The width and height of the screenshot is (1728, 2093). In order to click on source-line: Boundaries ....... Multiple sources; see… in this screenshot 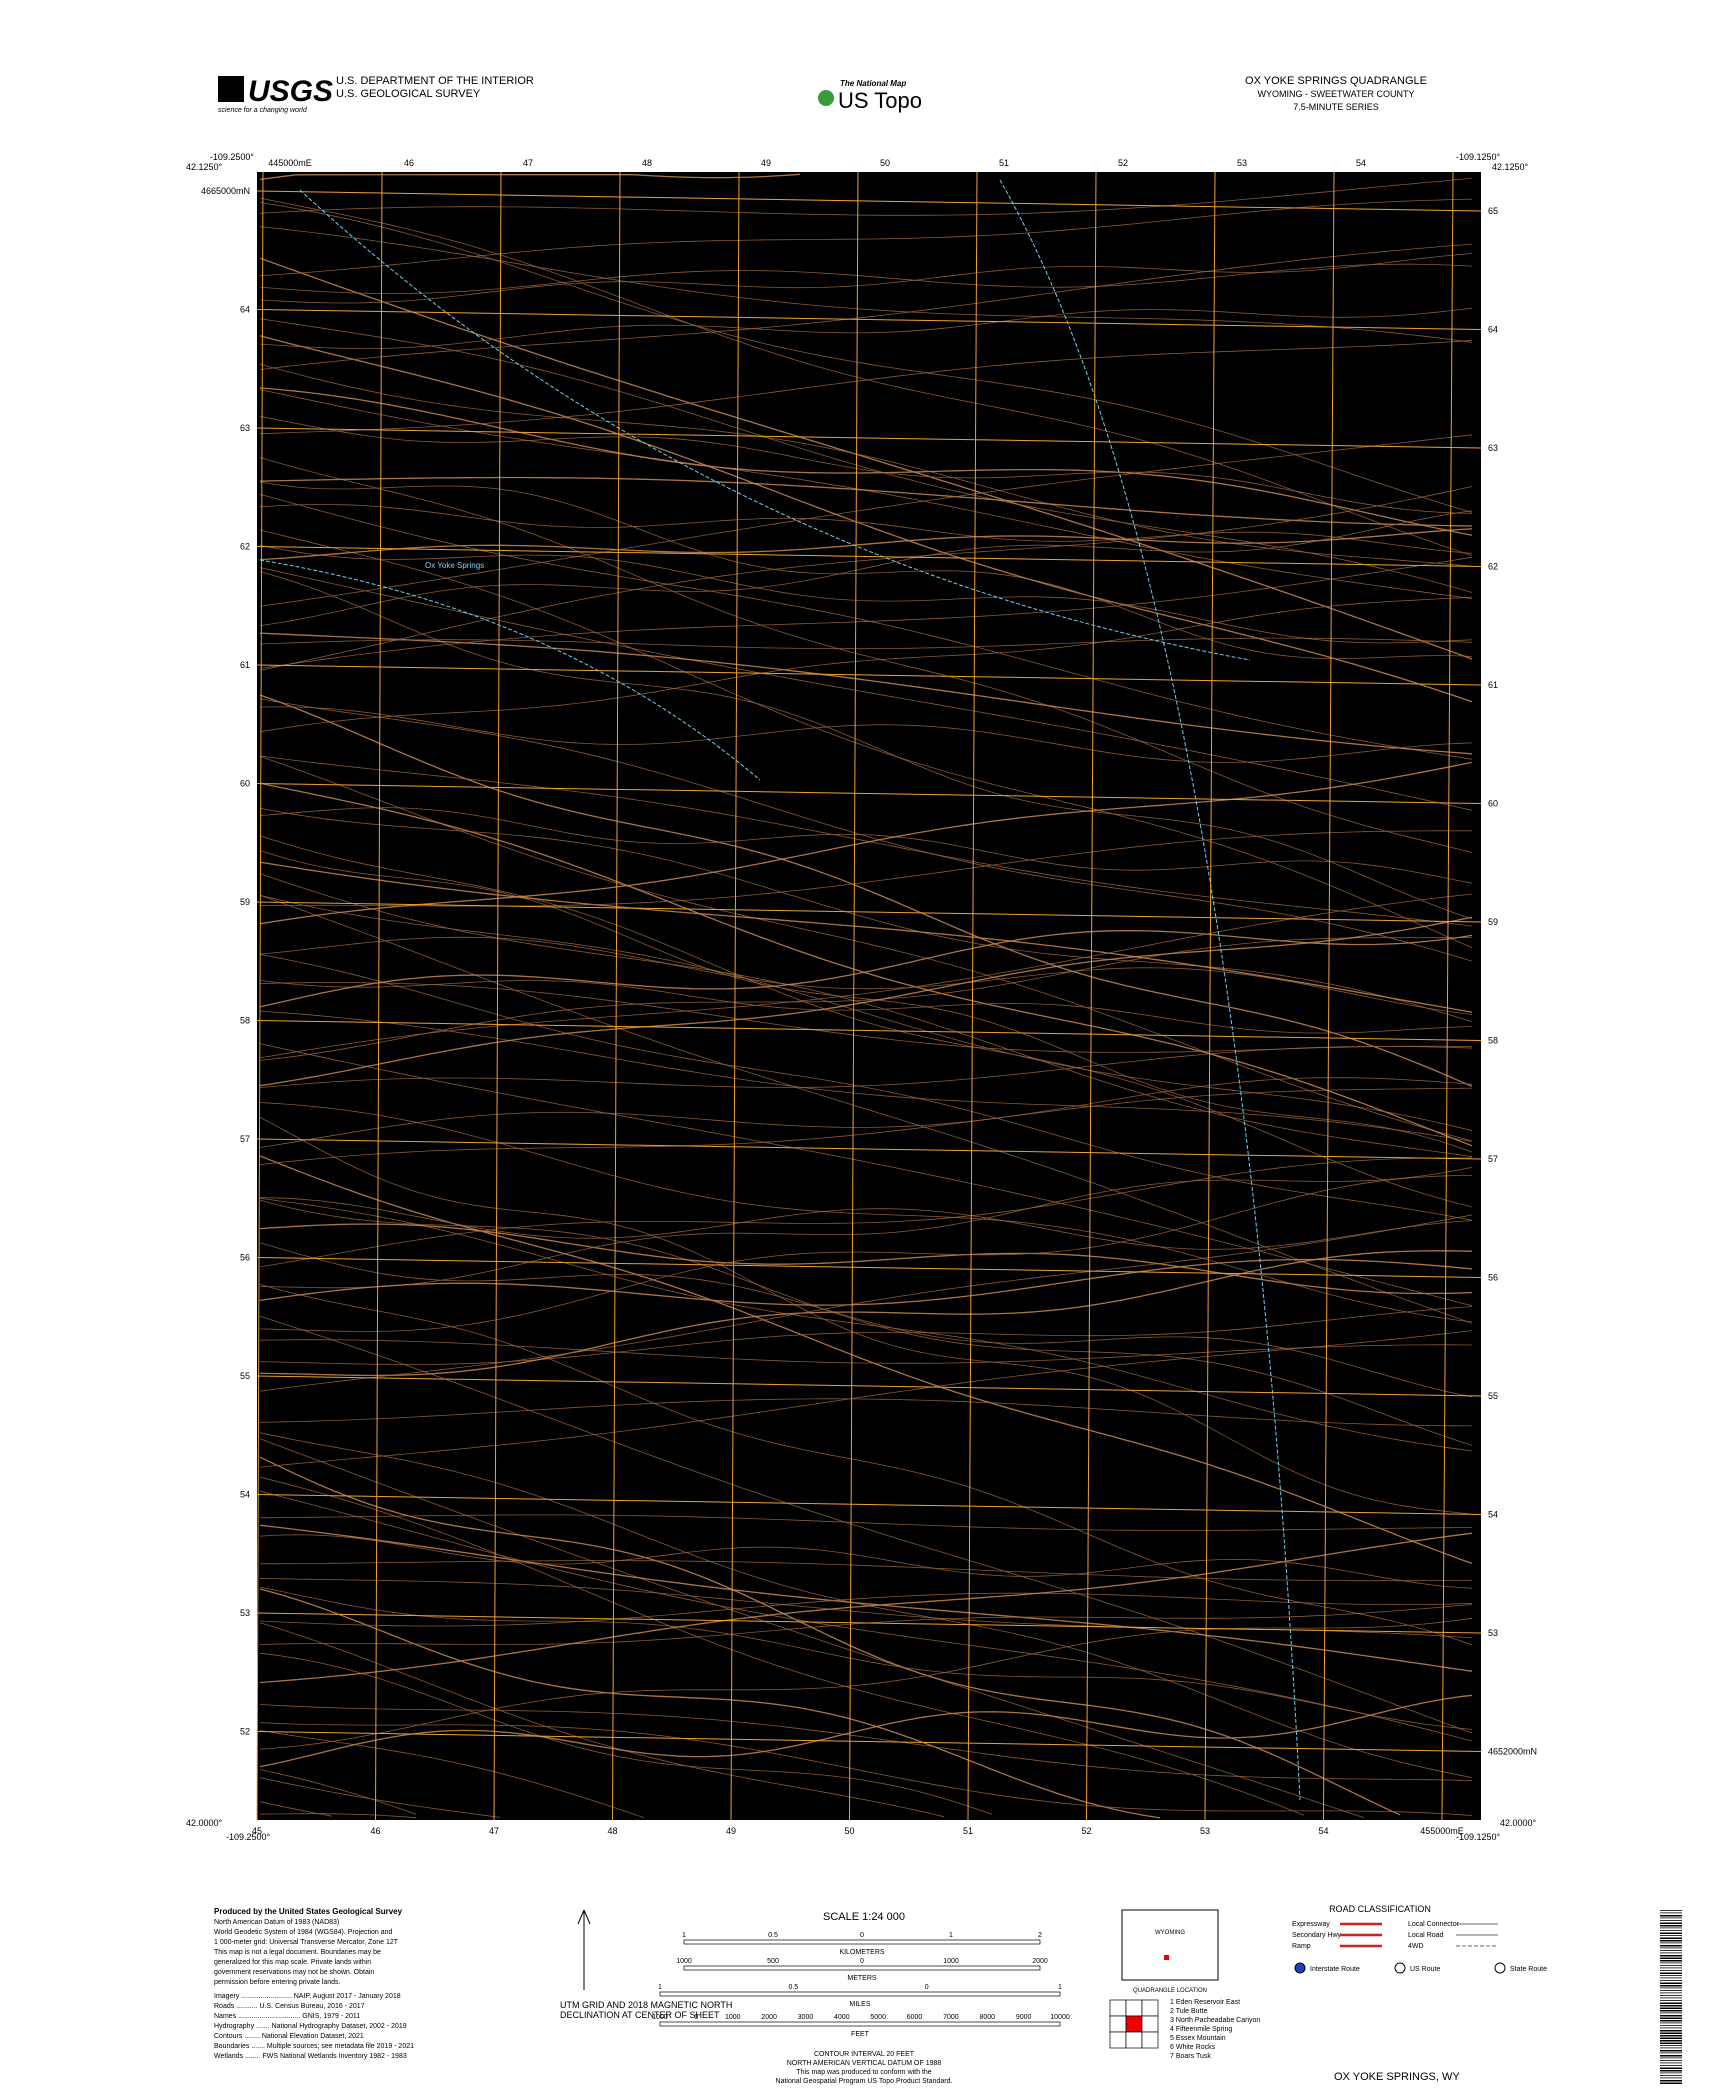, I will do `click(314, 2046)`.